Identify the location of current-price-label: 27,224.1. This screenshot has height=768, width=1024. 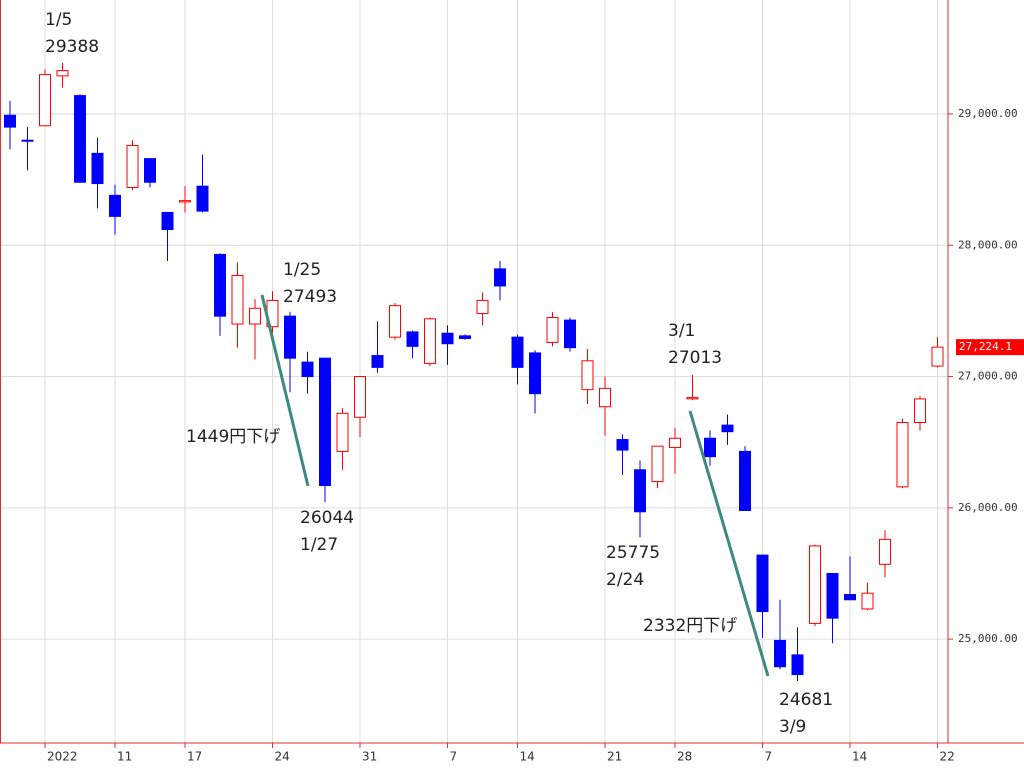
(985, 346).